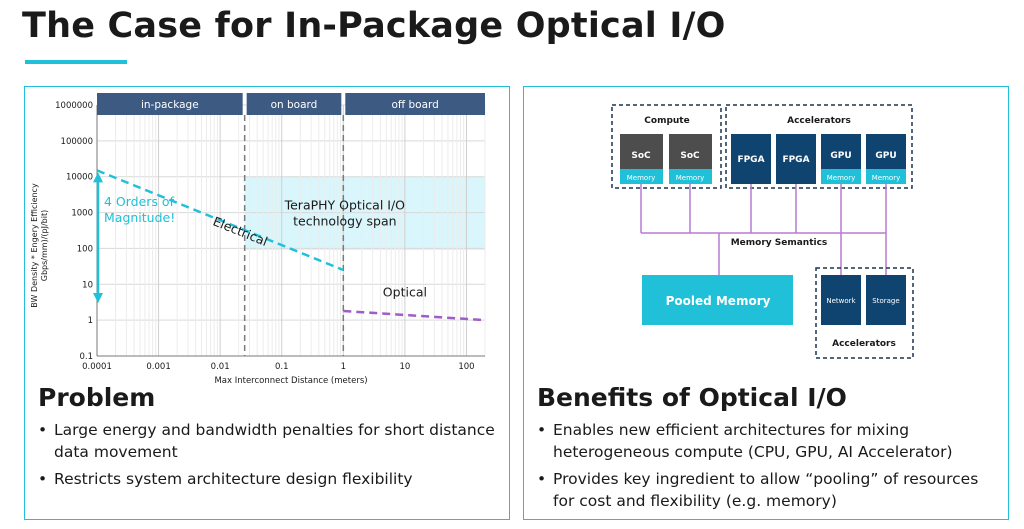 This screenshot has height=529, width=1024. I want to click on accelerators-bottom-label: Accelerators, so click(864, 344).